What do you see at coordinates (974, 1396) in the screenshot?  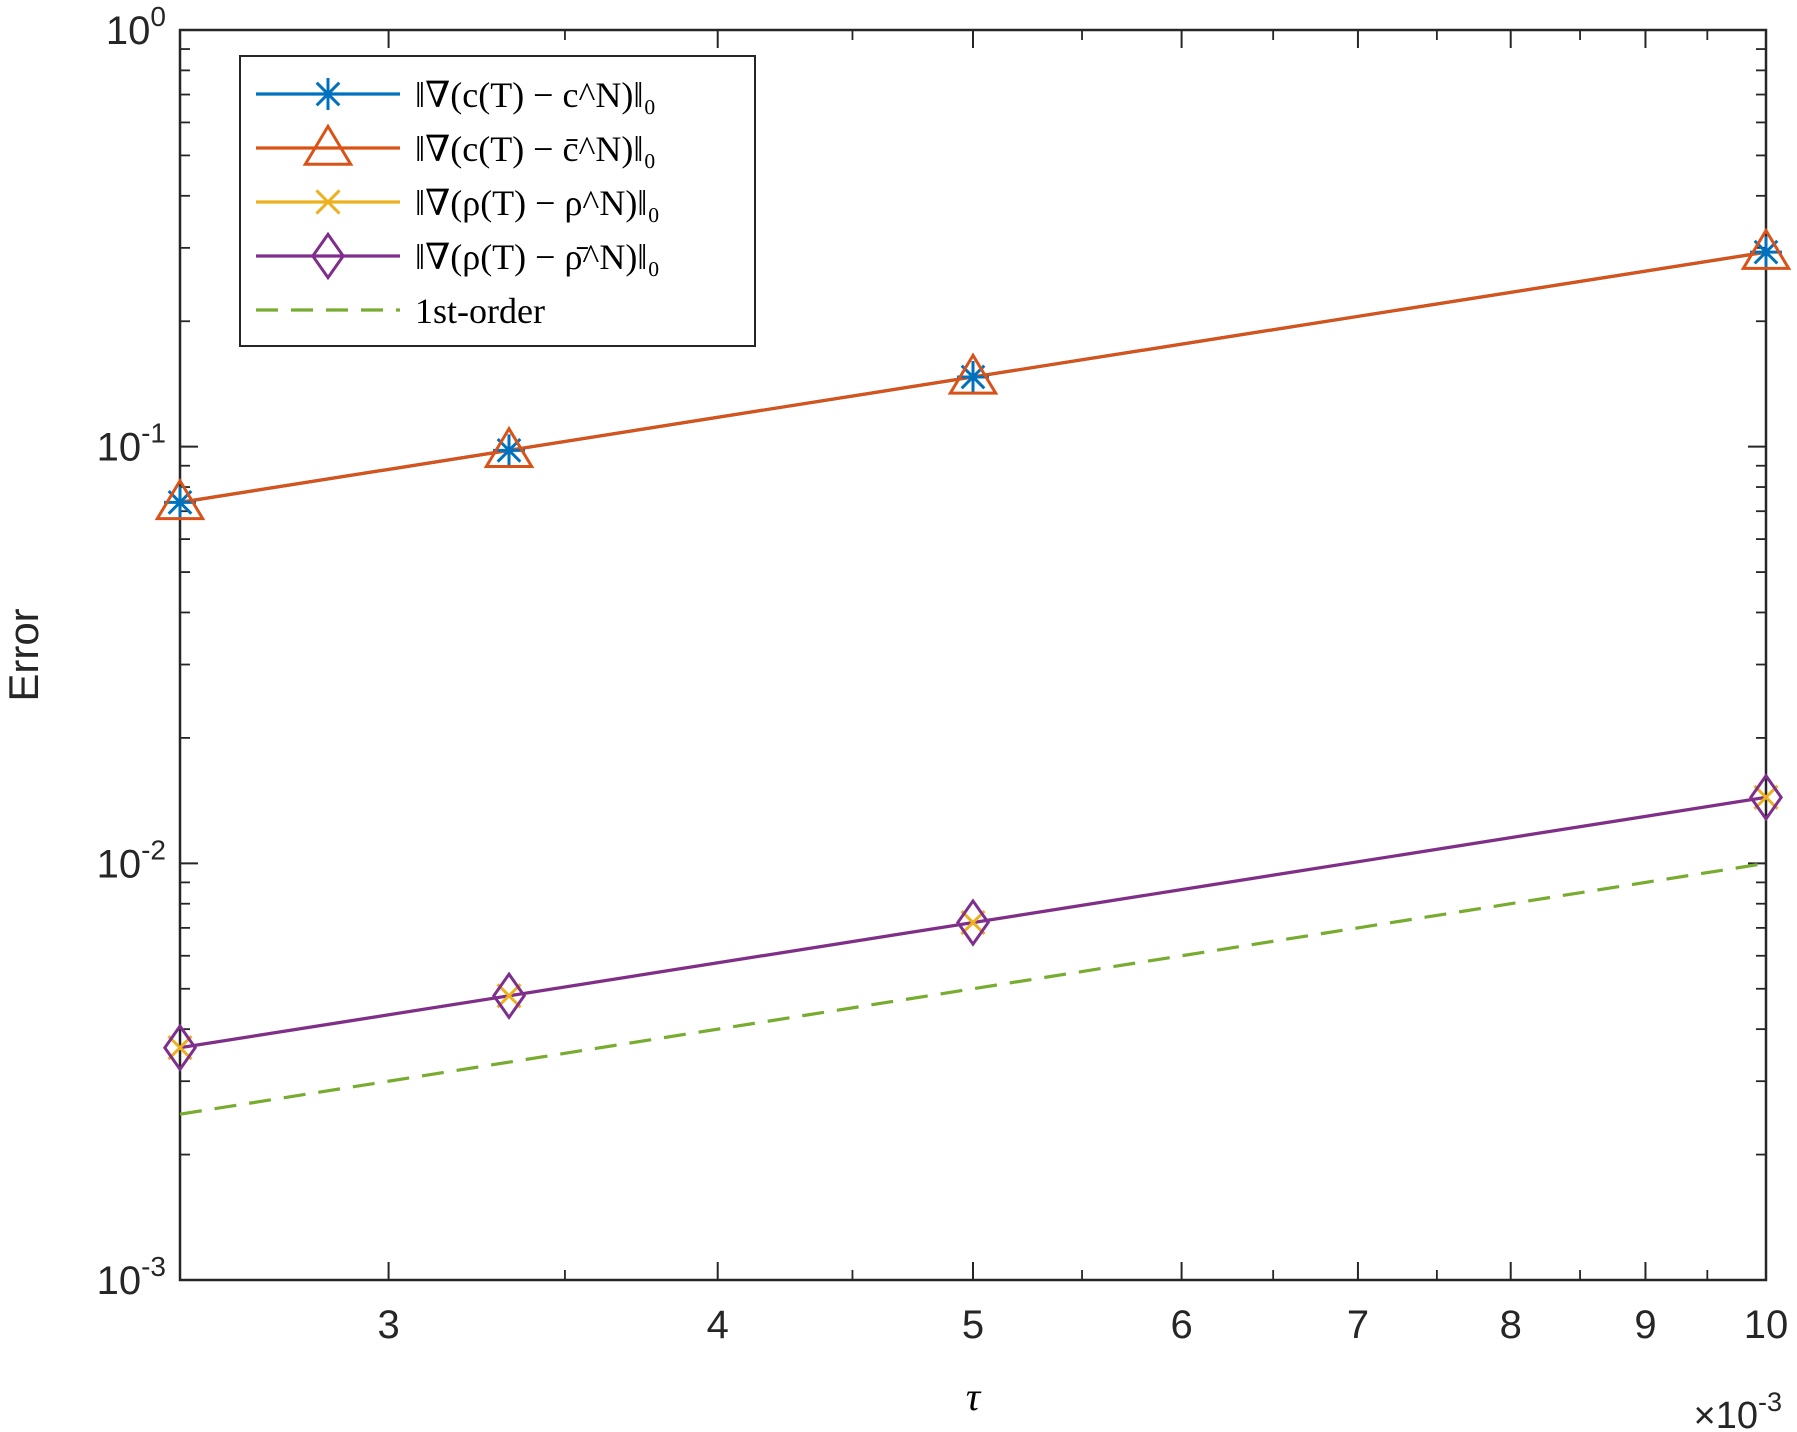 I see `x-axis-title: τ` at bounding box center [974, 1396].